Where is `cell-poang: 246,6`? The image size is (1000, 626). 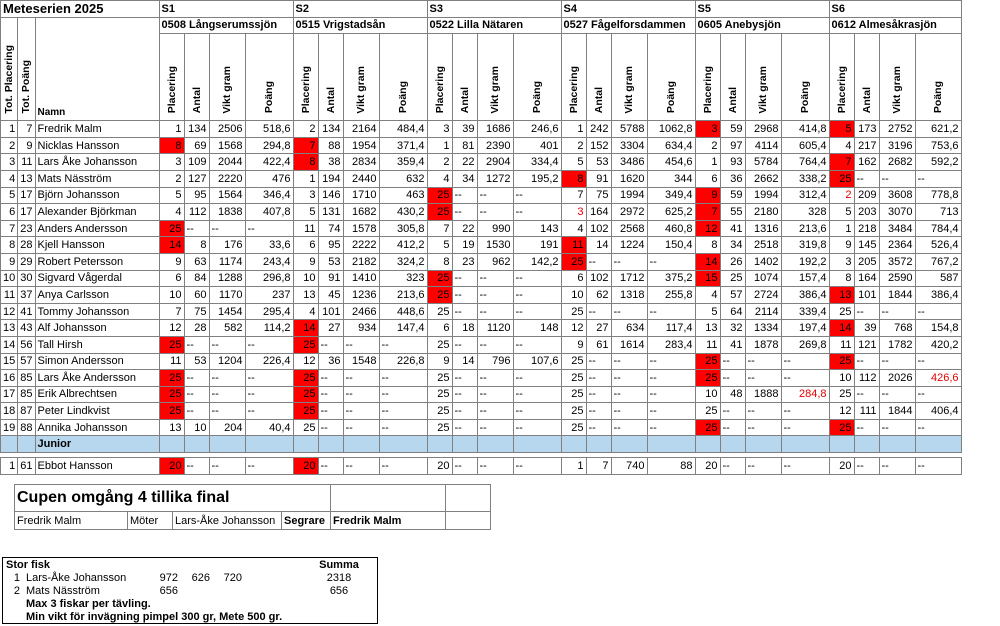 cell-poang: 246,6 is located at coordinates (537, 129).